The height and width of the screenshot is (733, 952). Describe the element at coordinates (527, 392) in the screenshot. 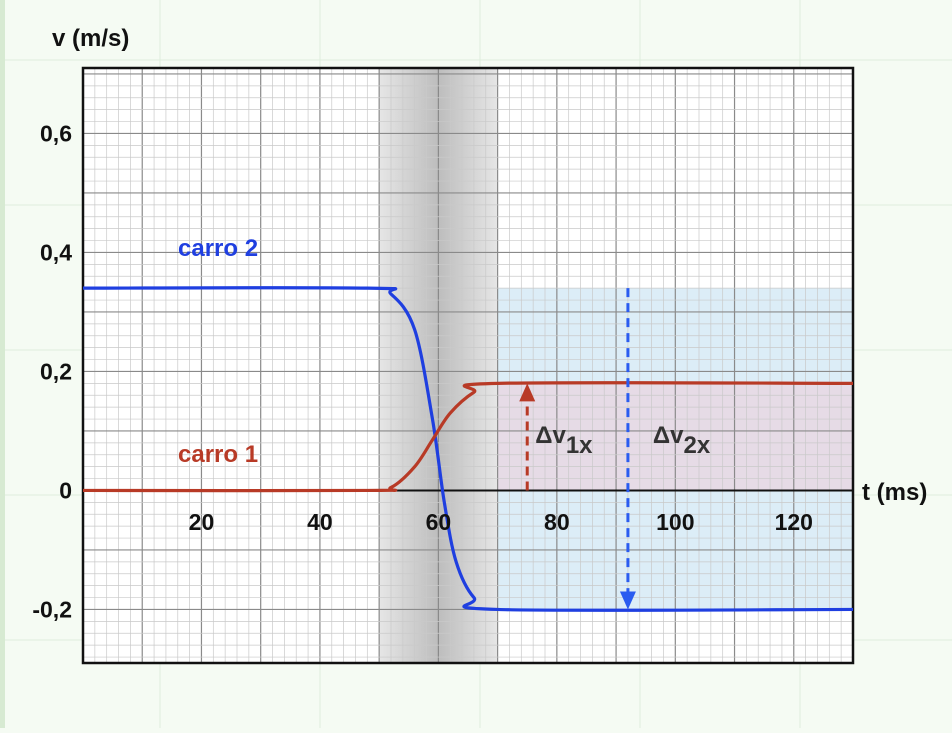

I see `delta-arrow-head-1x` at that location.